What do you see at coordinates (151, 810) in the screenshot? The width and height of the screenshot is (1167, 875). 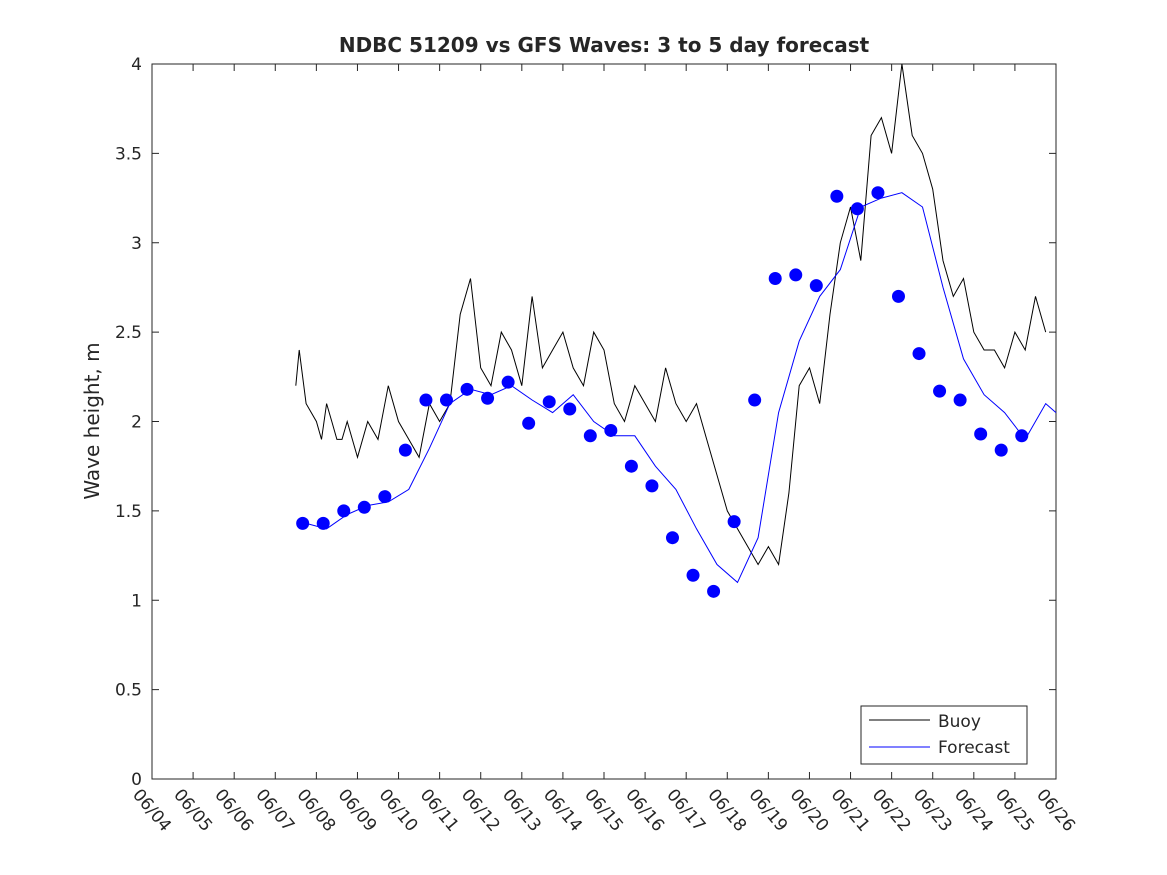 I see `x-tick-label: 06/04` at bounding box center [151, 810].